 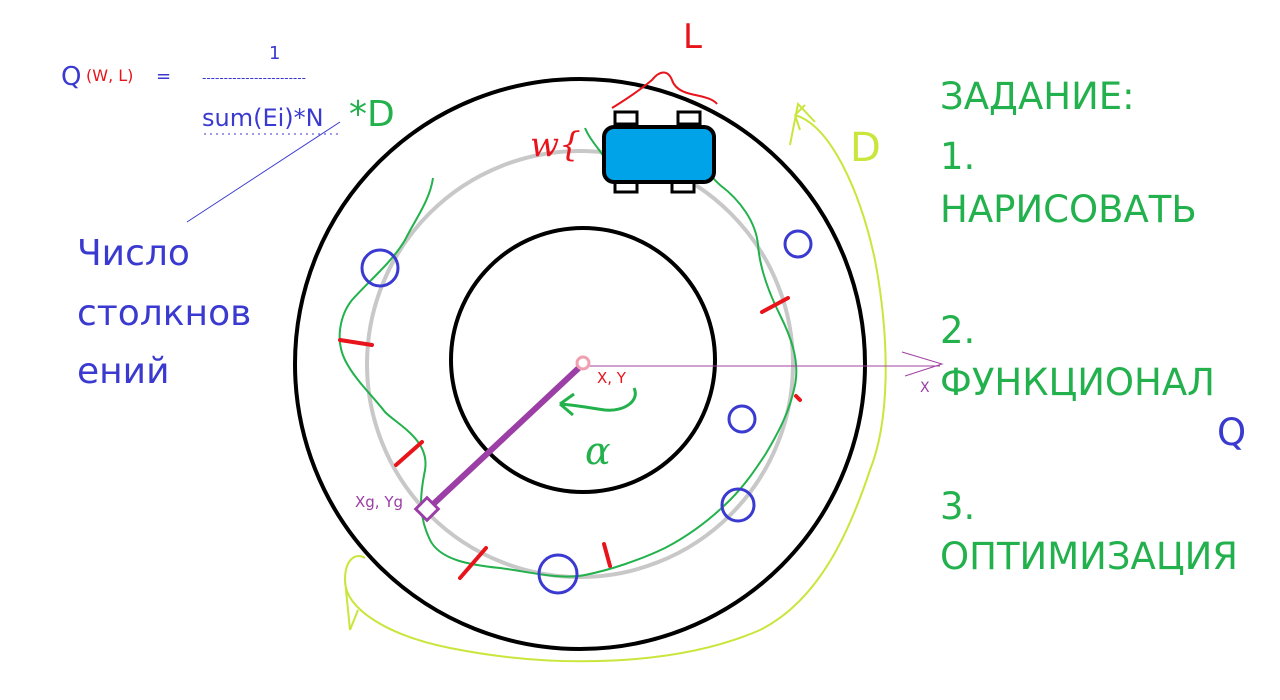 I want to click on length-label: L, so click(x=692, y=37).